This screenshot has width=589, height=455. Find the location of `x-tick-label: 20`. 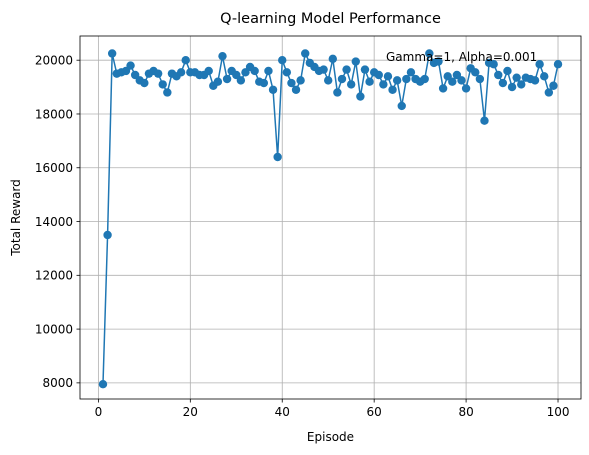

x-tick-label: 20 is located at coordinates (190, 412).